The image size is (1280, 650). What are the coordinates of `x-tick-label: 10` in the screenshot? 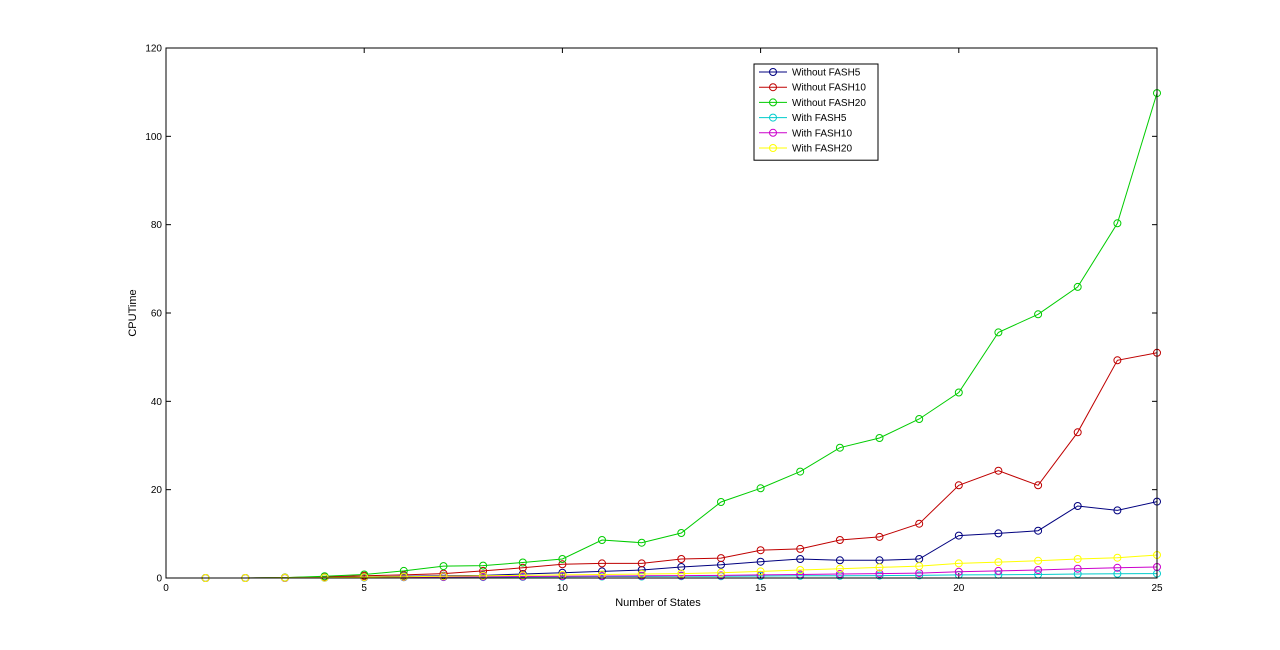 It's located at (563, 588).